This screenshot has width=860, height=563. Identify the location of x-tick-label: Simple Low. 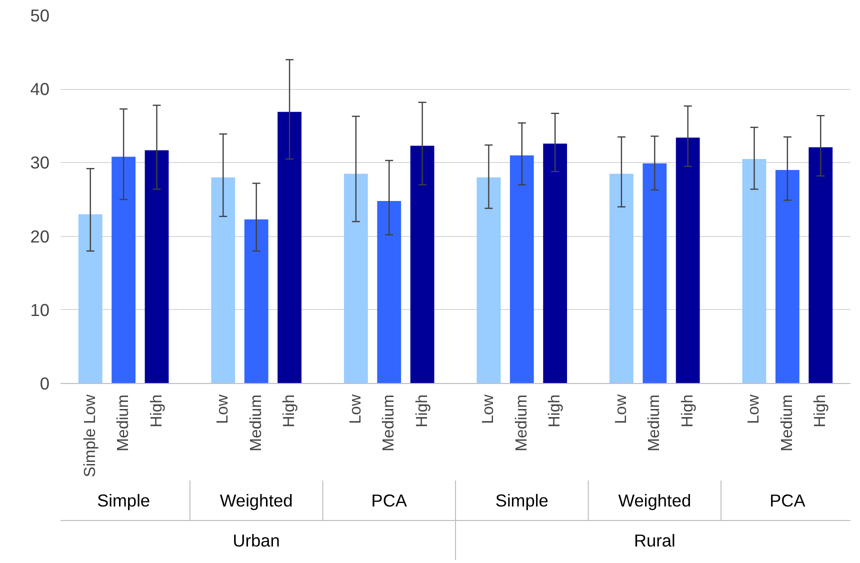
(90, 436).